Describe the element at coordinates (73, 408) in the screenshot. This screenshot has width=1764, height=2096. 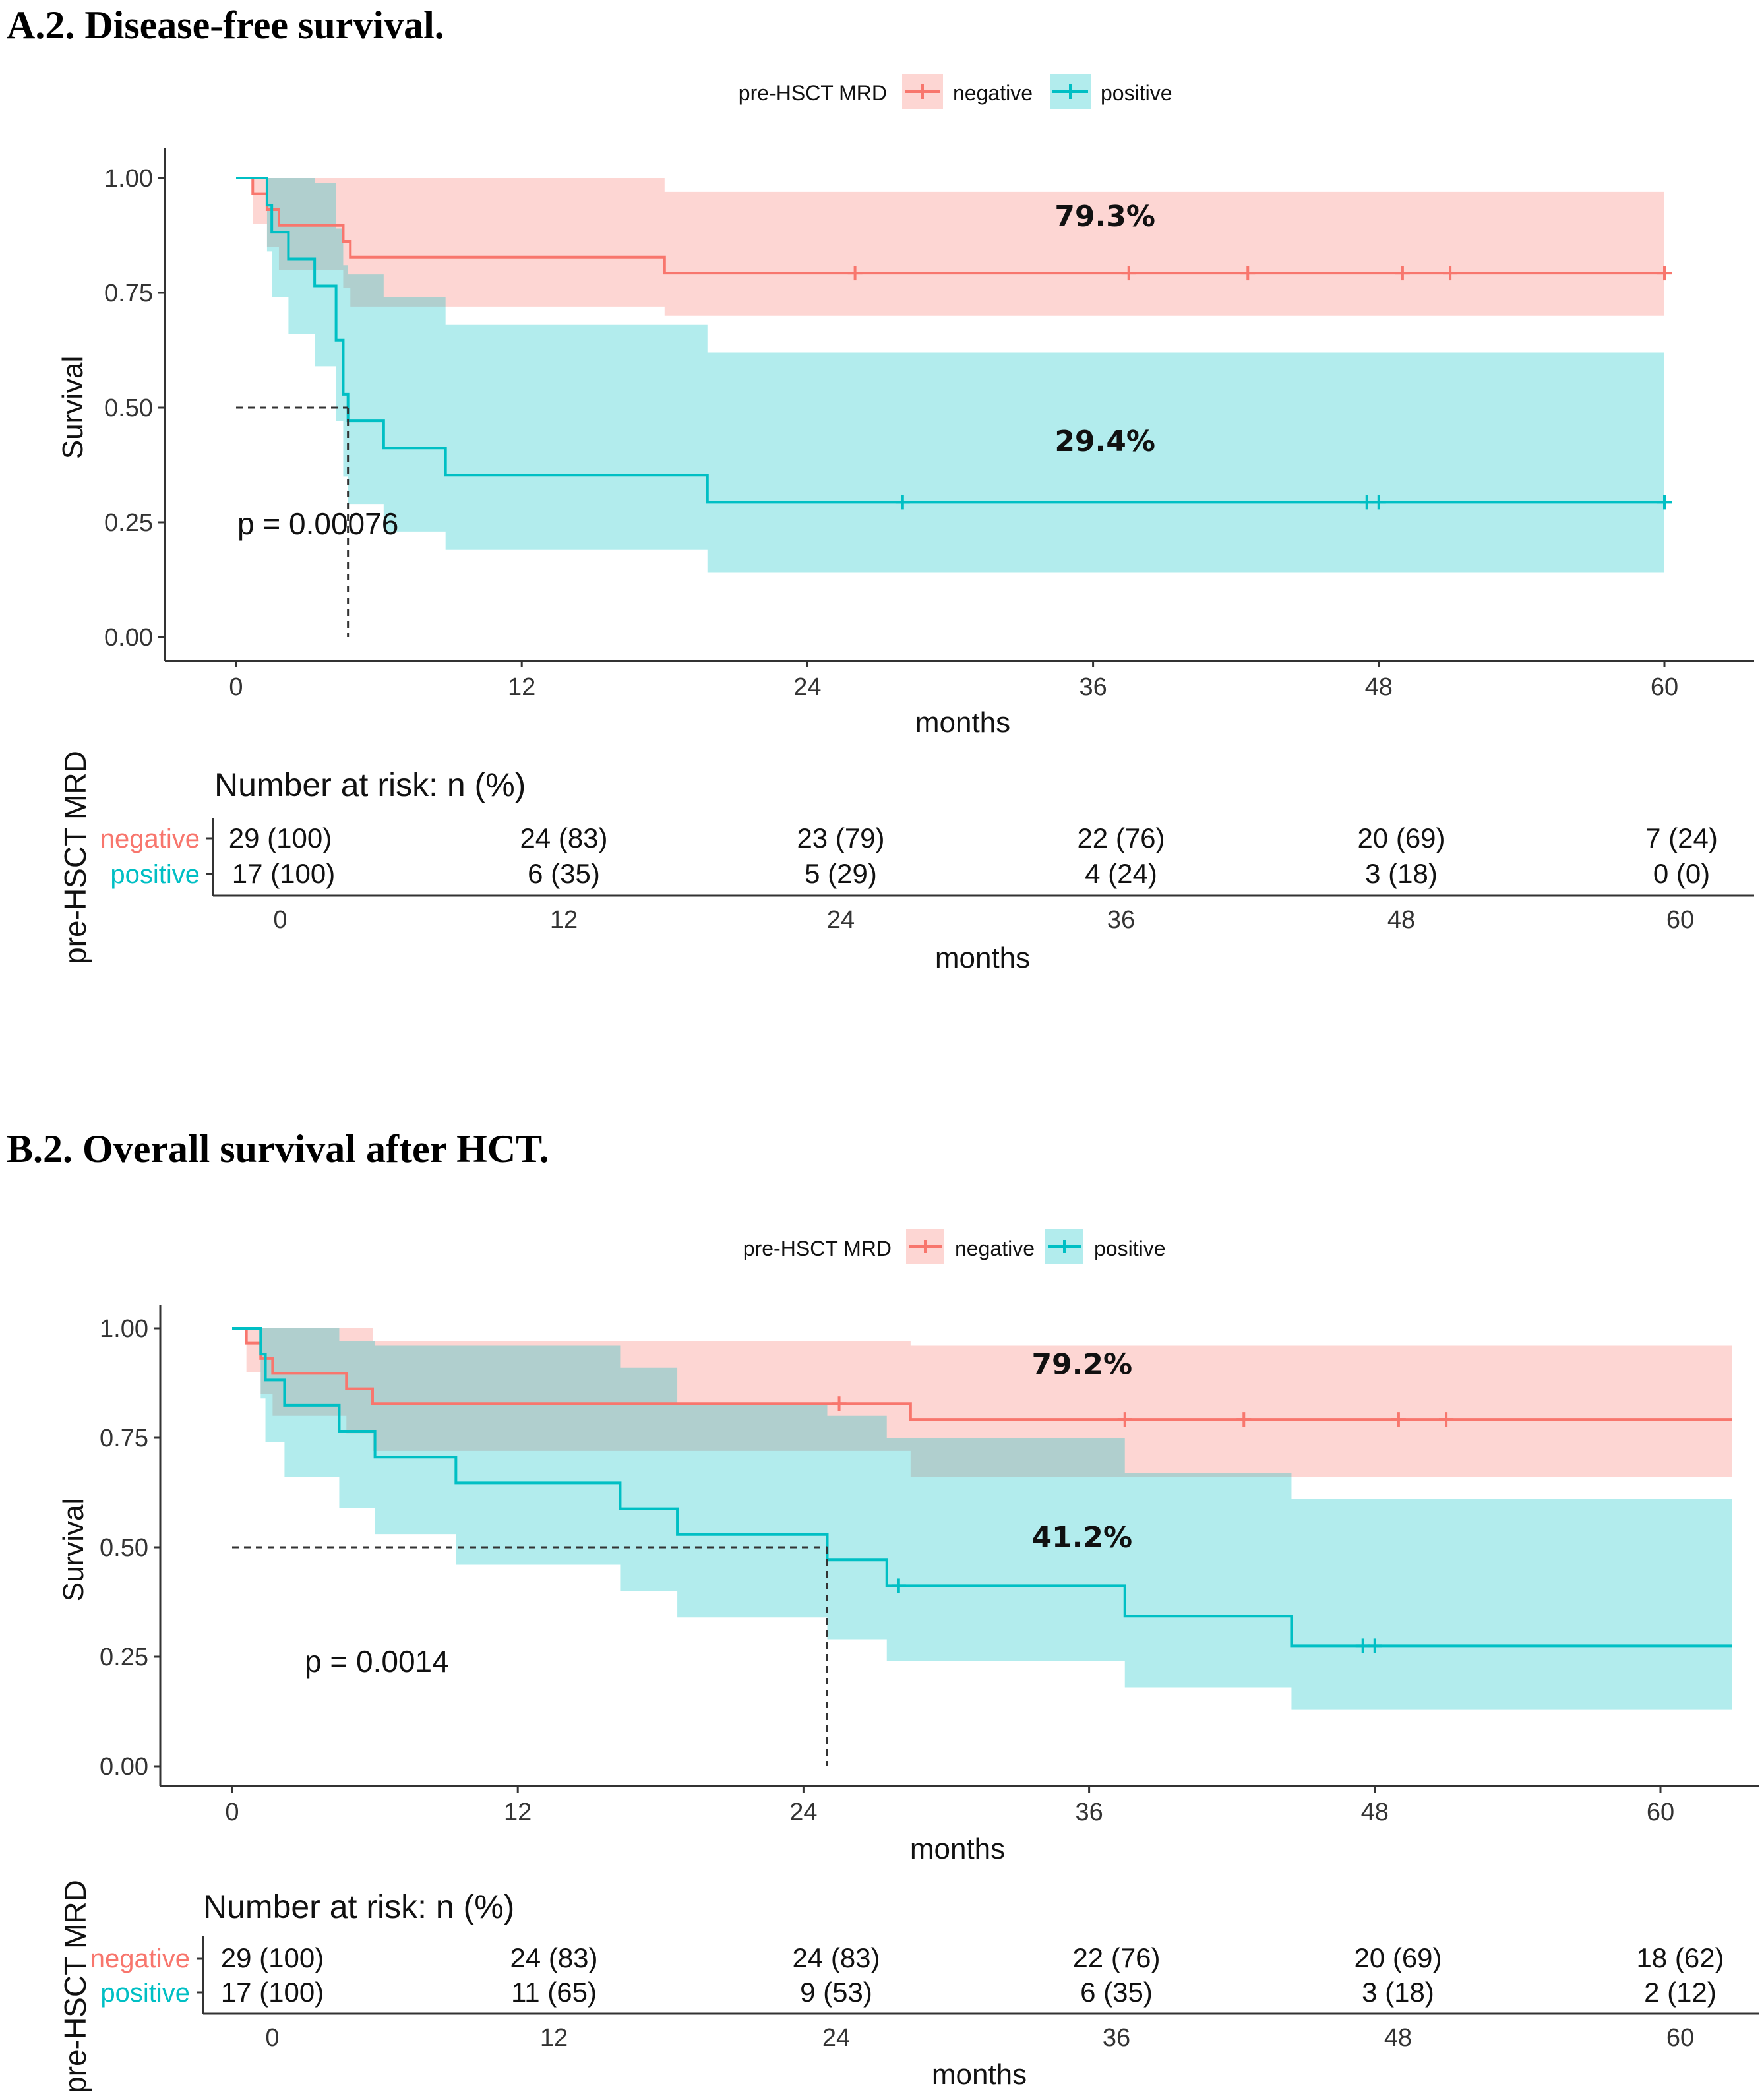
I see `panel-a-y-title: Survival` at that location.